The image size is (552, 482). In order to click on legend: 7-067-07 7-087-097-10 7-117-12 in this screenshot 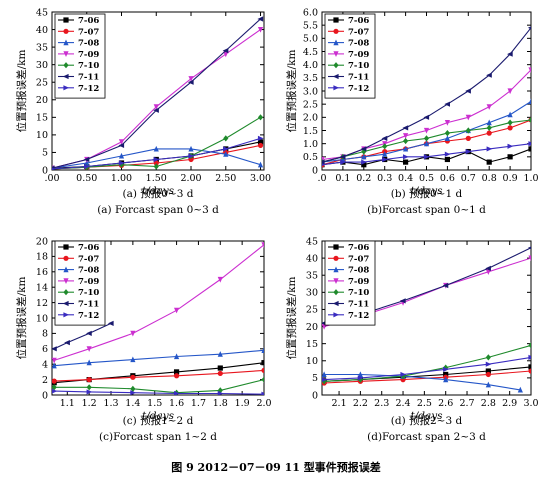, I will do `click(350, 283)`.